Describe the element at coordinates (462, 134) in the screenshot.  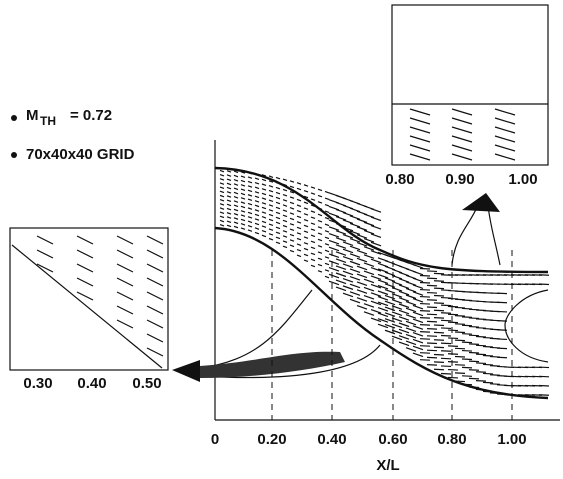
I see `right-inset-vectors` at that location.